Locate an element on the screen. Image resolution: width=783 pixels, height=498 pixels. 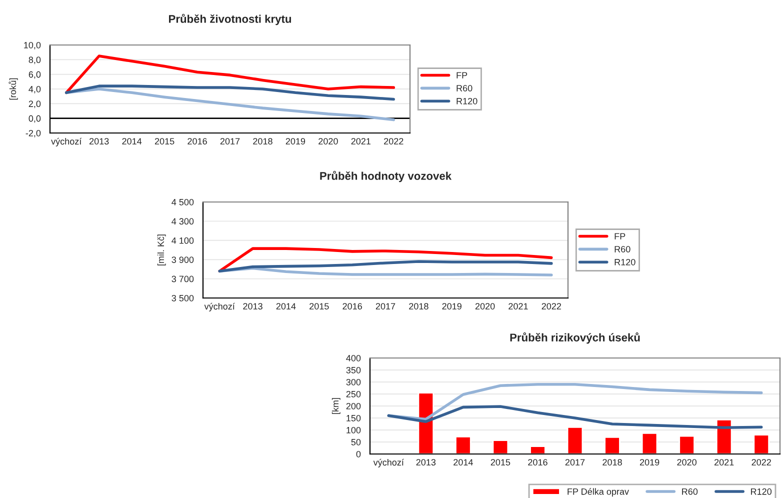
y-tick-label: 3 500 is located at coordinates (183, 298).